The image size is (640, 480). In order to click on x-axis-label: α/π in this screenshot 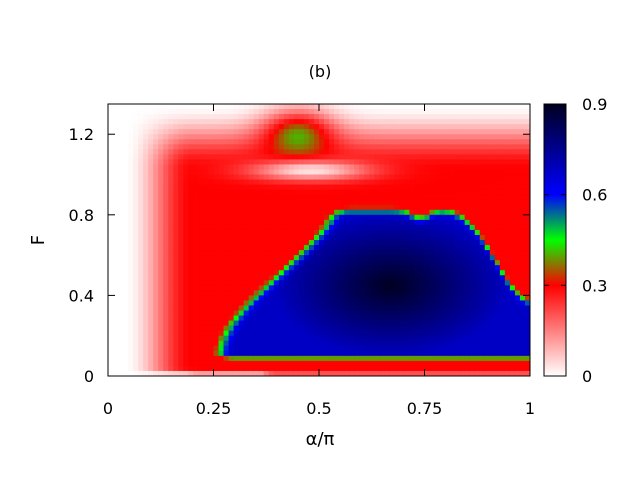, I will do `click(320, 439)`.